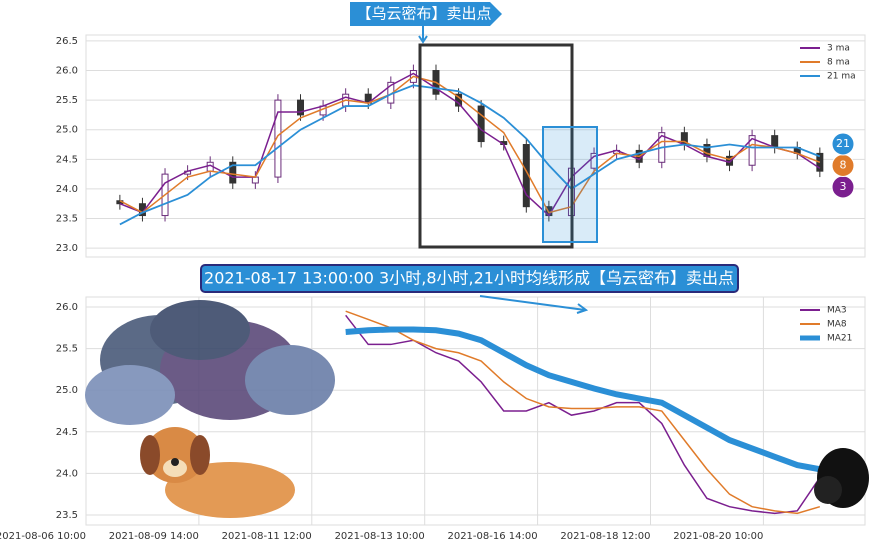 This screenshot has height=548, width=873. Describe the element at coordinates (534, 304) in the screenshot. I see `banner-arrow` at that location.